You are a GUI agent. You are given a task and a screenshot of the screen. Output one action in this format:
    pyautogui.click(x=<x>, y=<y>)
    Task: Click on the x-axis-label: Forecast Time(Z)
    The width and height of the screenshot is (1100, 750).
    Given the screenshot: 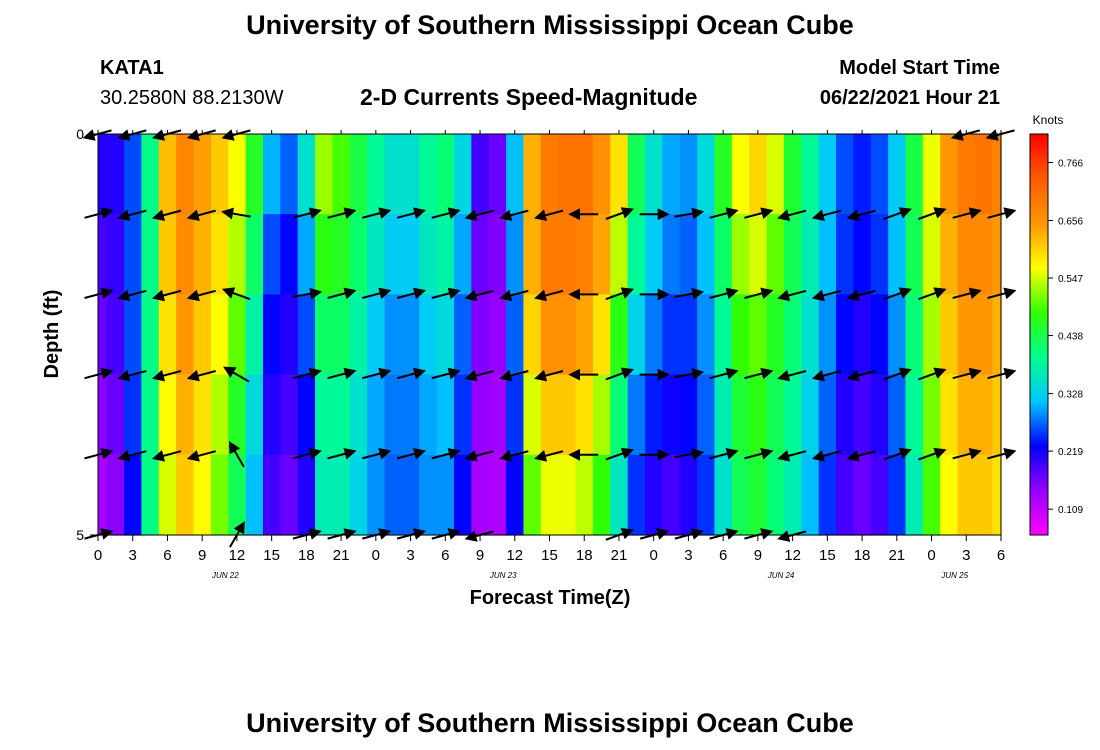 What is the action you would take?
    pyautogui.click(x=550, y=598)
    